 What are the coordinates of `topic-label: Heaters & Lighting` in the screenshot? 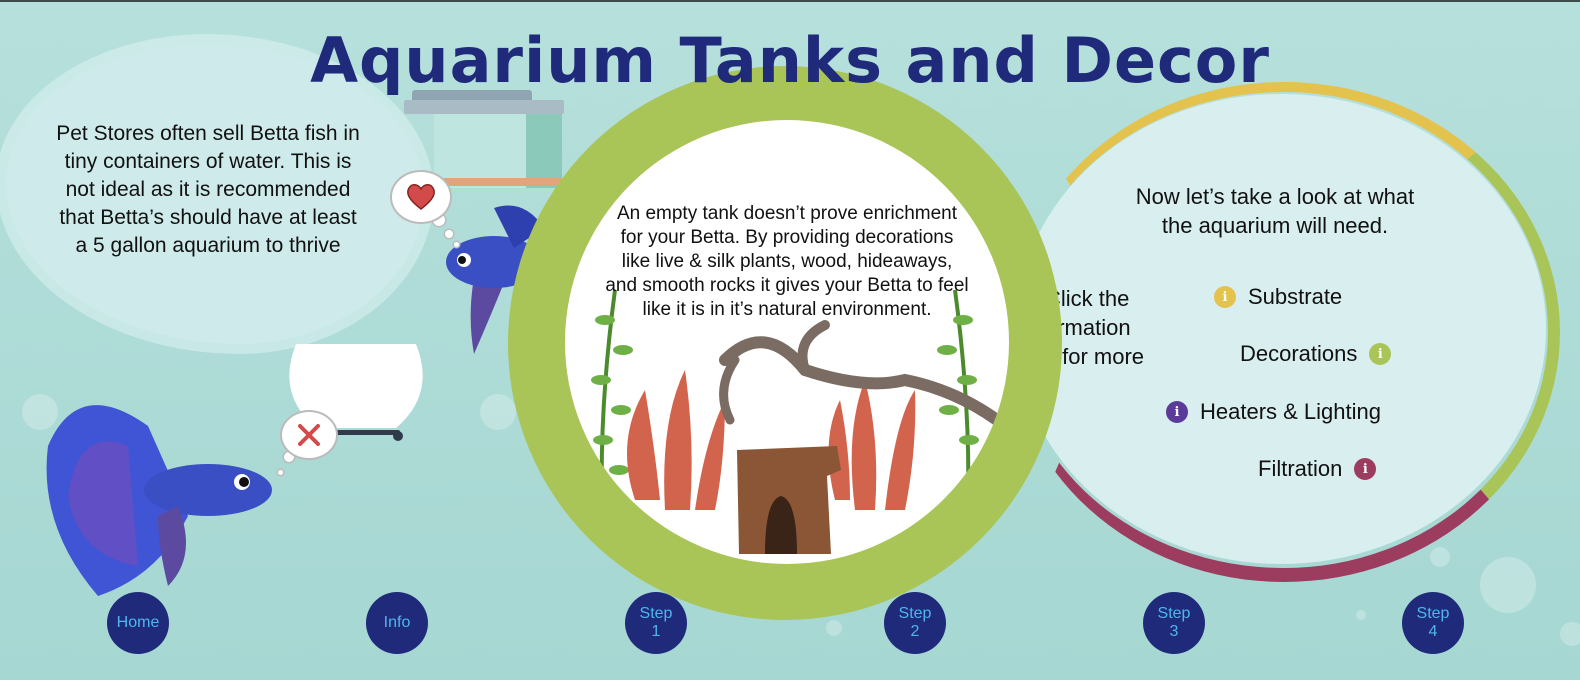 It's located at (1290, 411).